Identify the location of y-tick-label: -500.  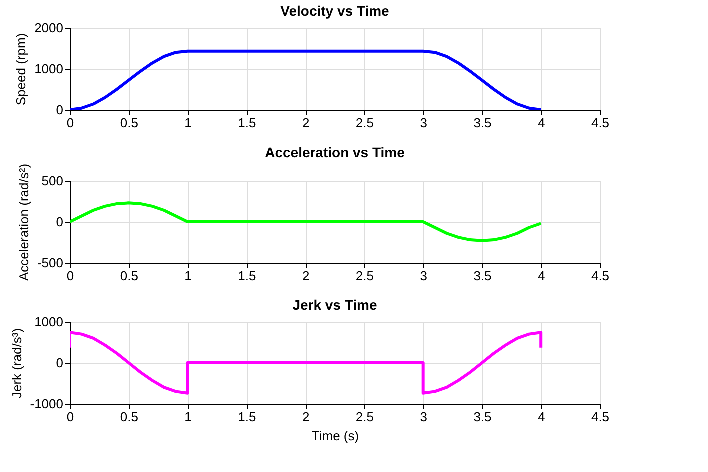
(50, 263).